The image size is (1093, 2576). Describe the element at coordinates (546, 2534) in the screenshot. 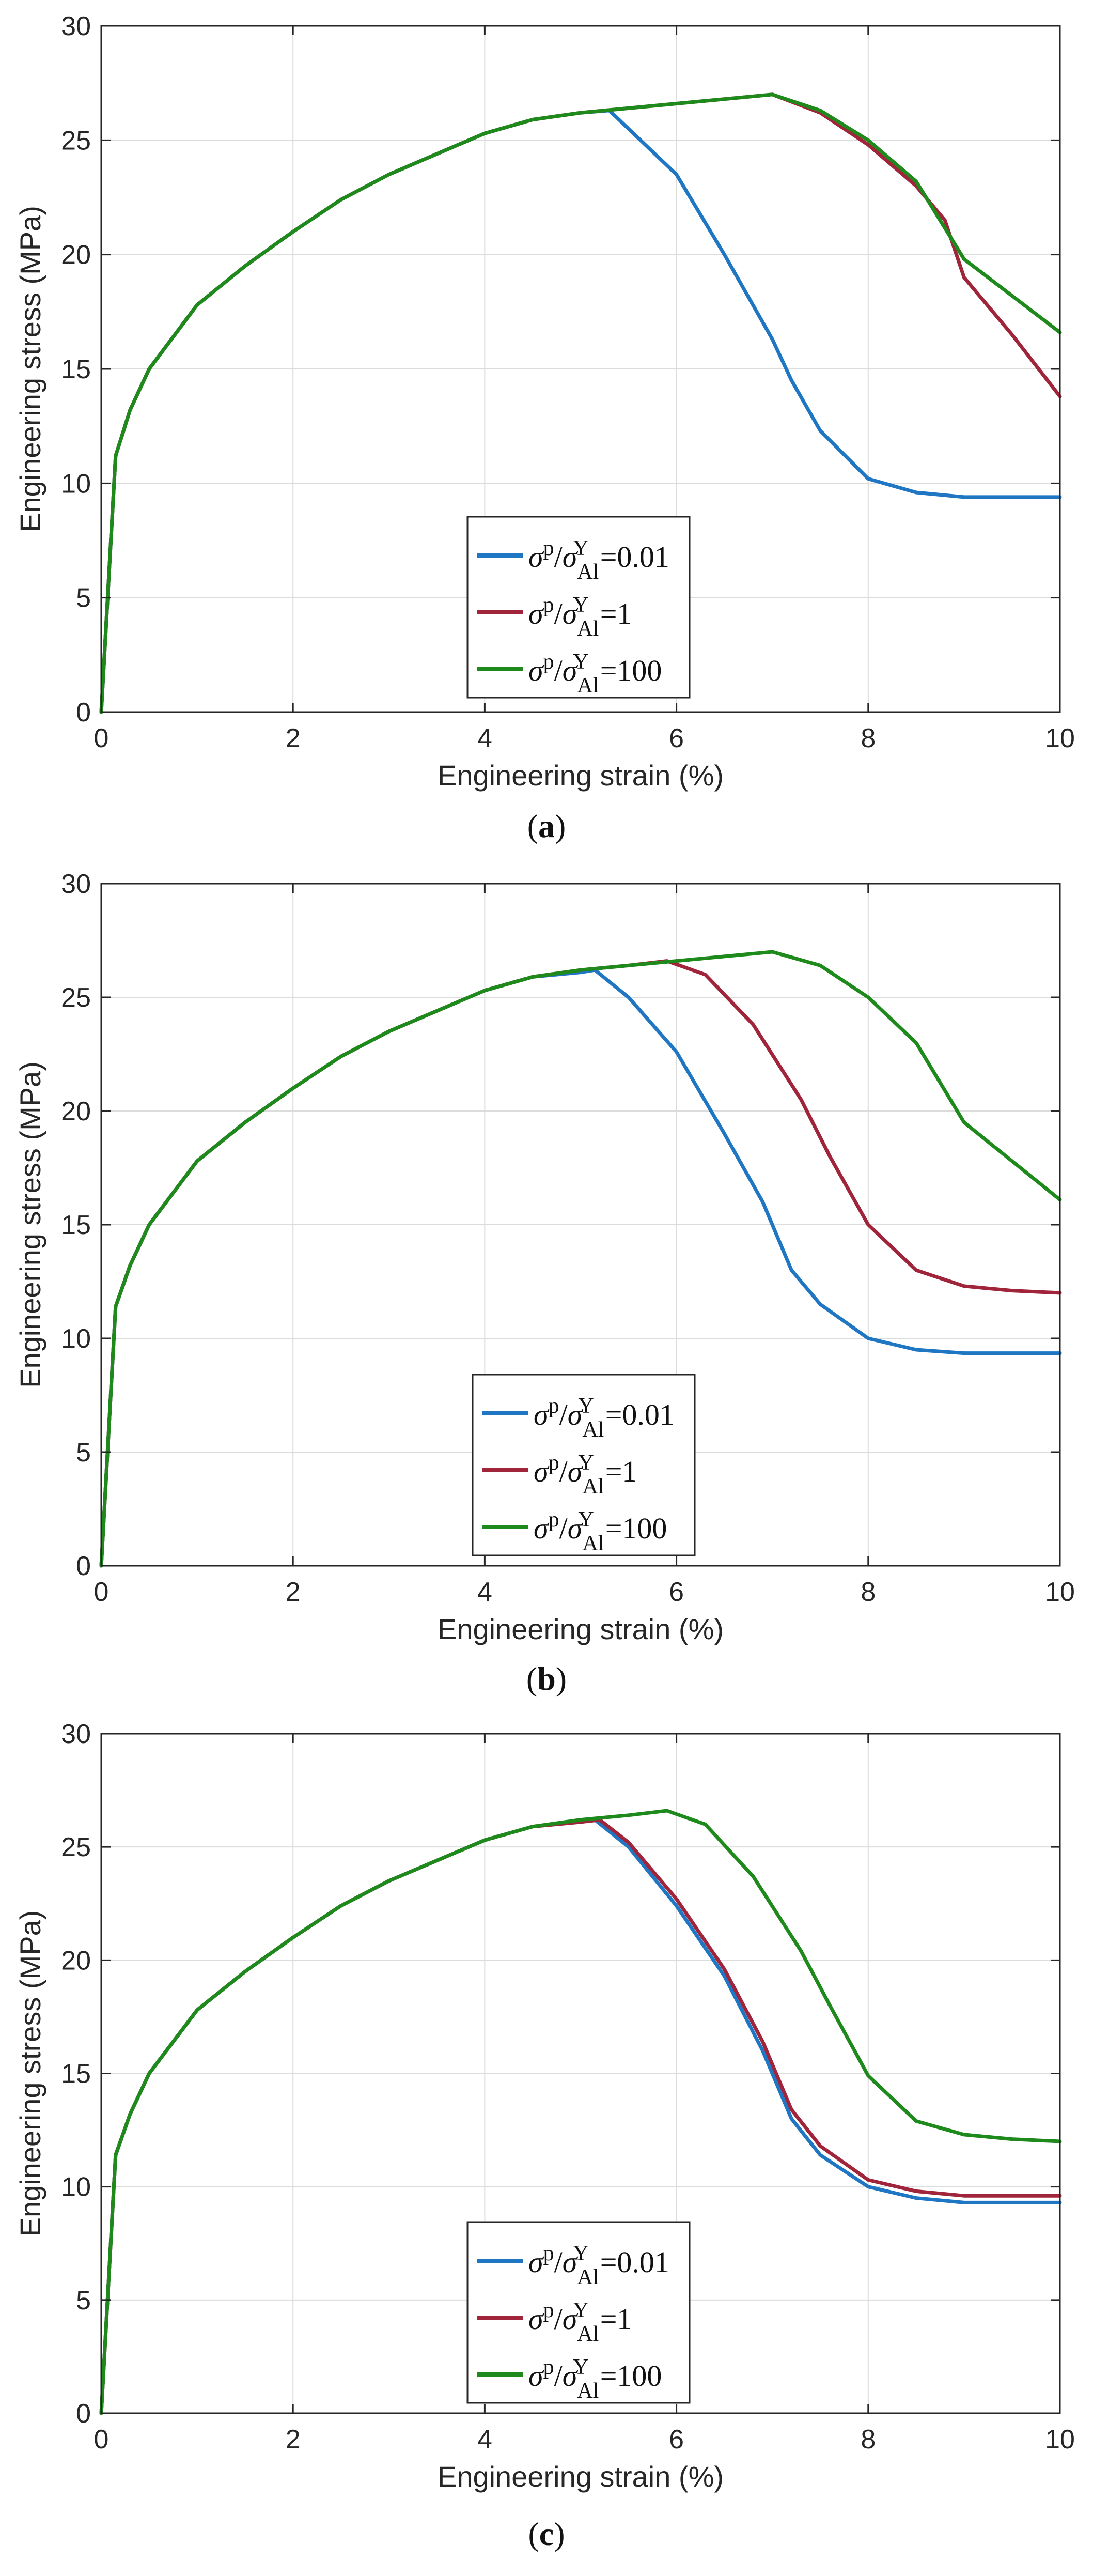

I see `panel-caption: (c)` at that location.